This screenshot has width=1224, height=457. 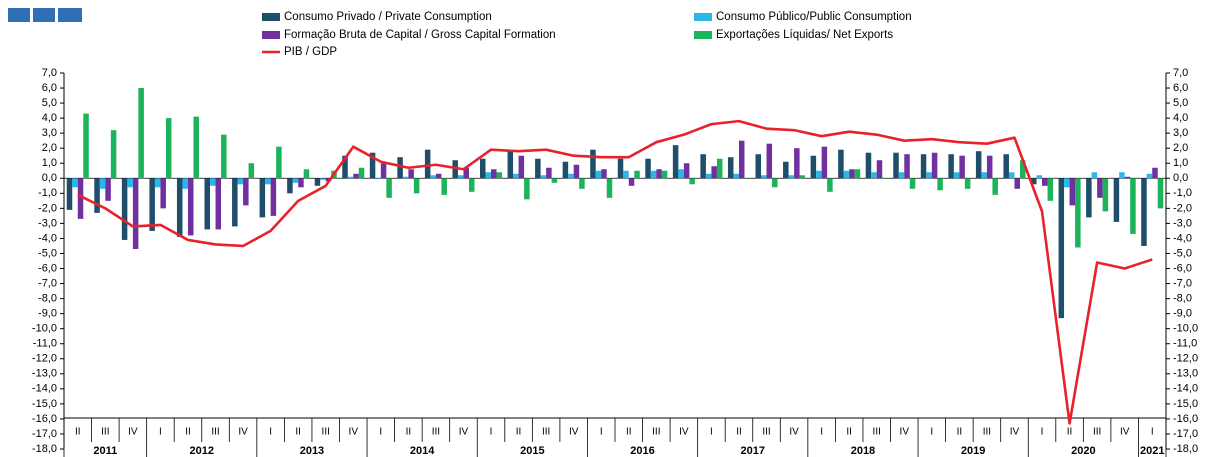 What do you see at coordinates (47, 223) in the screenshot?
I see `y-tick-label: -3,0` at bounding box center [47, 223].